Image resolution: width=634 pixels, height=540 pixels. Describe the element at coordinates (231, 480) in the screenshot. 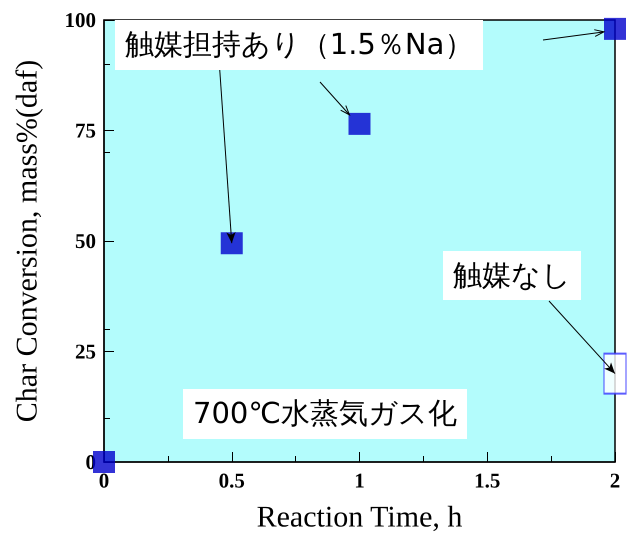

I see `x-tick-label: 0.5` at that location.